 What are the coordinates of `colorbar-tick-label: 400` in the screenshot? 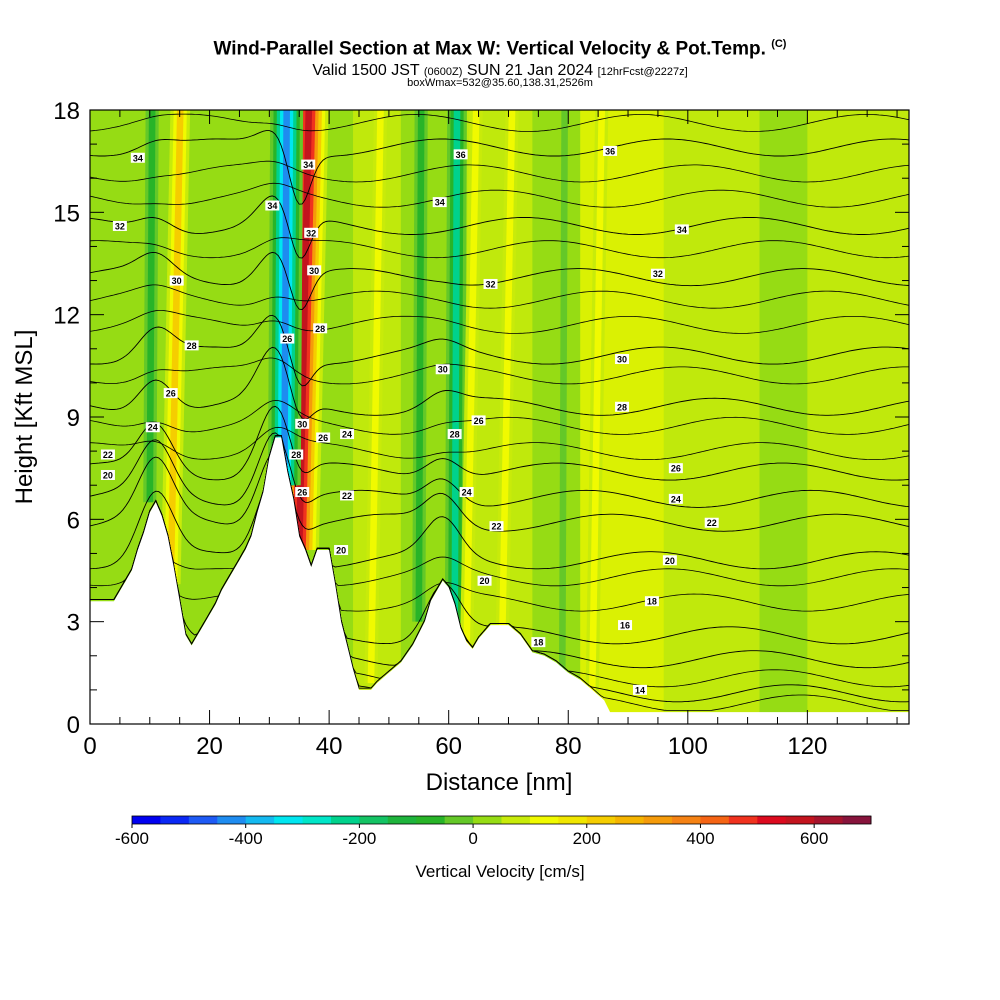 It's located at (700, 838).